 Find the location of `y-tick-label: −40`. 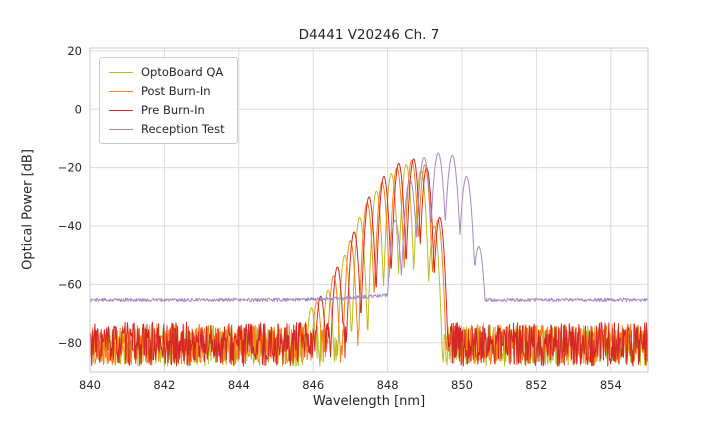

y-tick-label: −40 is located at coordinates (70, 226).